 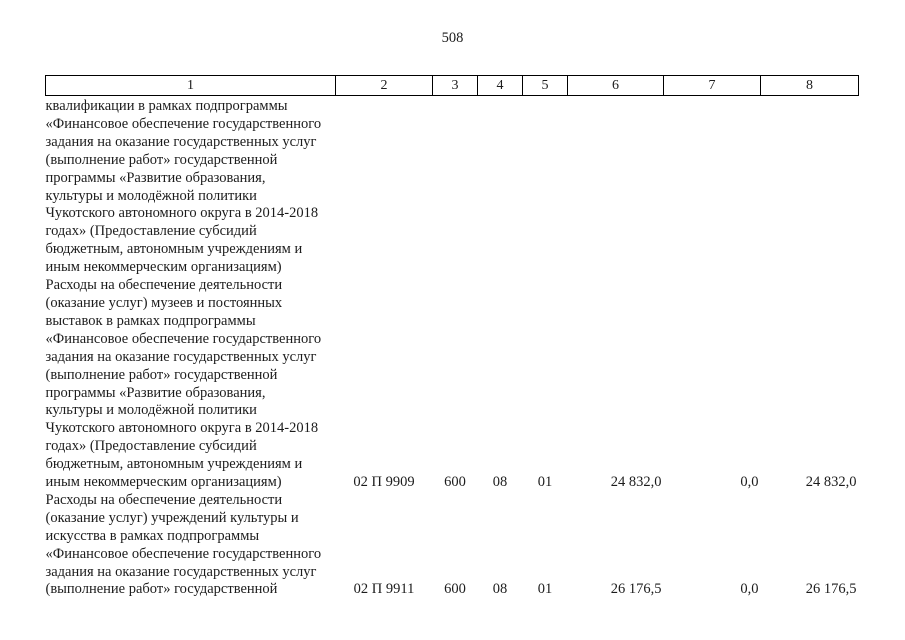 What do you see at coordinates (384, 187) in the screenshot?
I see `target-article-cell` at bounding box center [384, 187].